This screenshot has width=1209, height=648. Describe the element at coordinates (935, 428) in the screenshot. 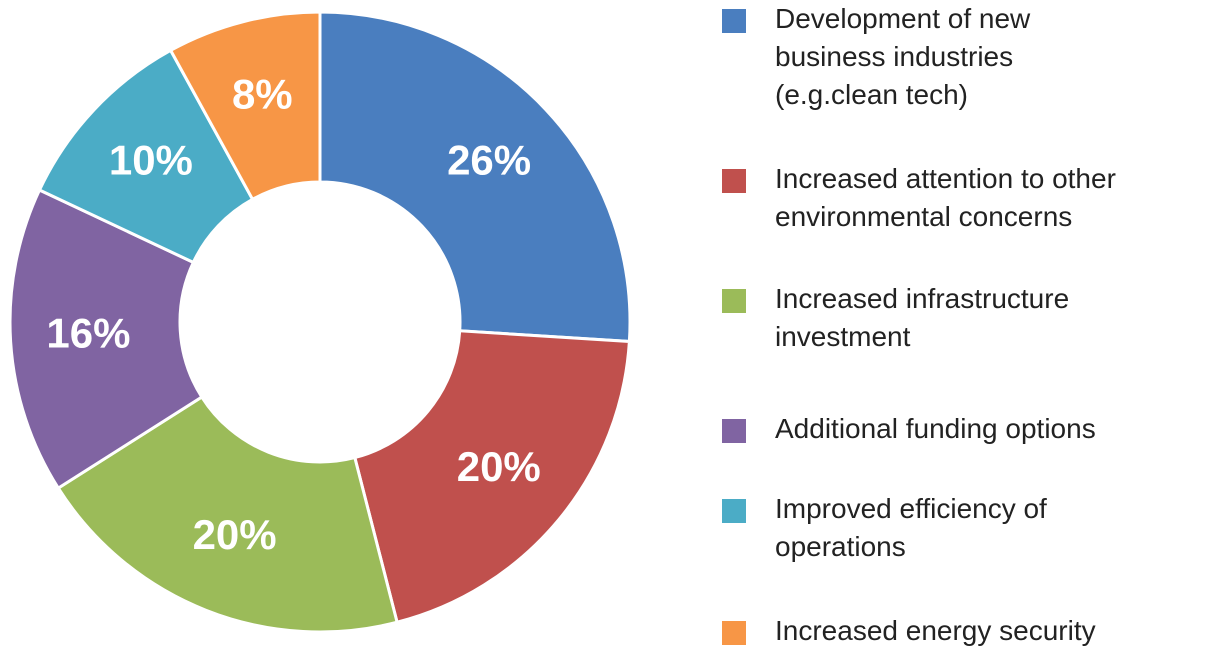

I see `legend-label: Additional funding options` at that location.